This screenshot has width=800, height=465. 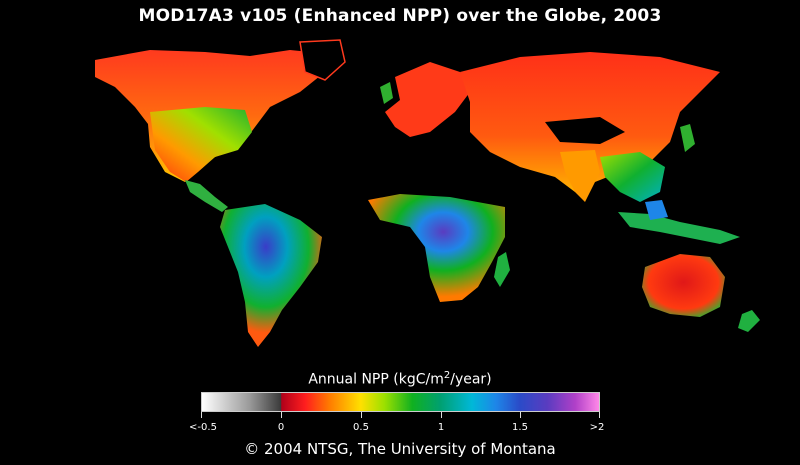 What do you see at coordinates (206, 196) in the screenshot?
I see `central-america` at bounding box center [206, 196].